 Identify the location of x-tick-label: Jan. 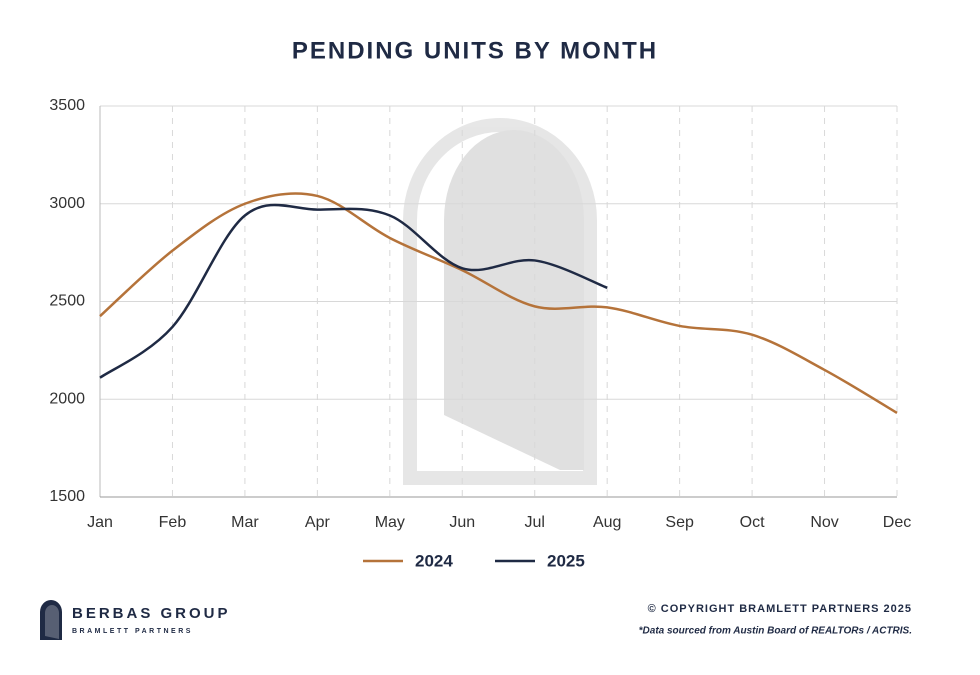
(100, 522).